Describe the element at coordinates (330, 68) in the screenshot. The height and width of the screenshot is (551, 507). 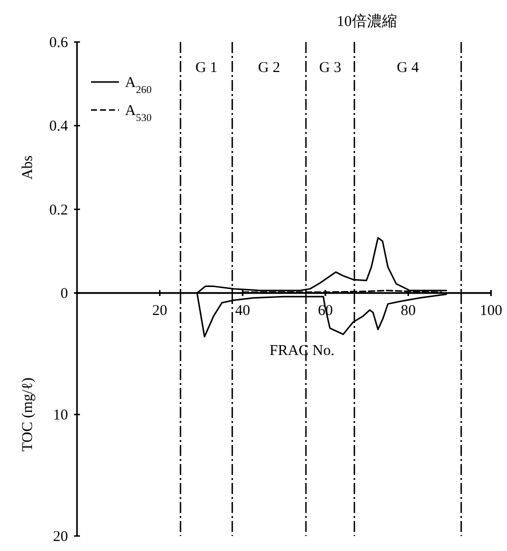
I see `annotation: G 3` at that location.